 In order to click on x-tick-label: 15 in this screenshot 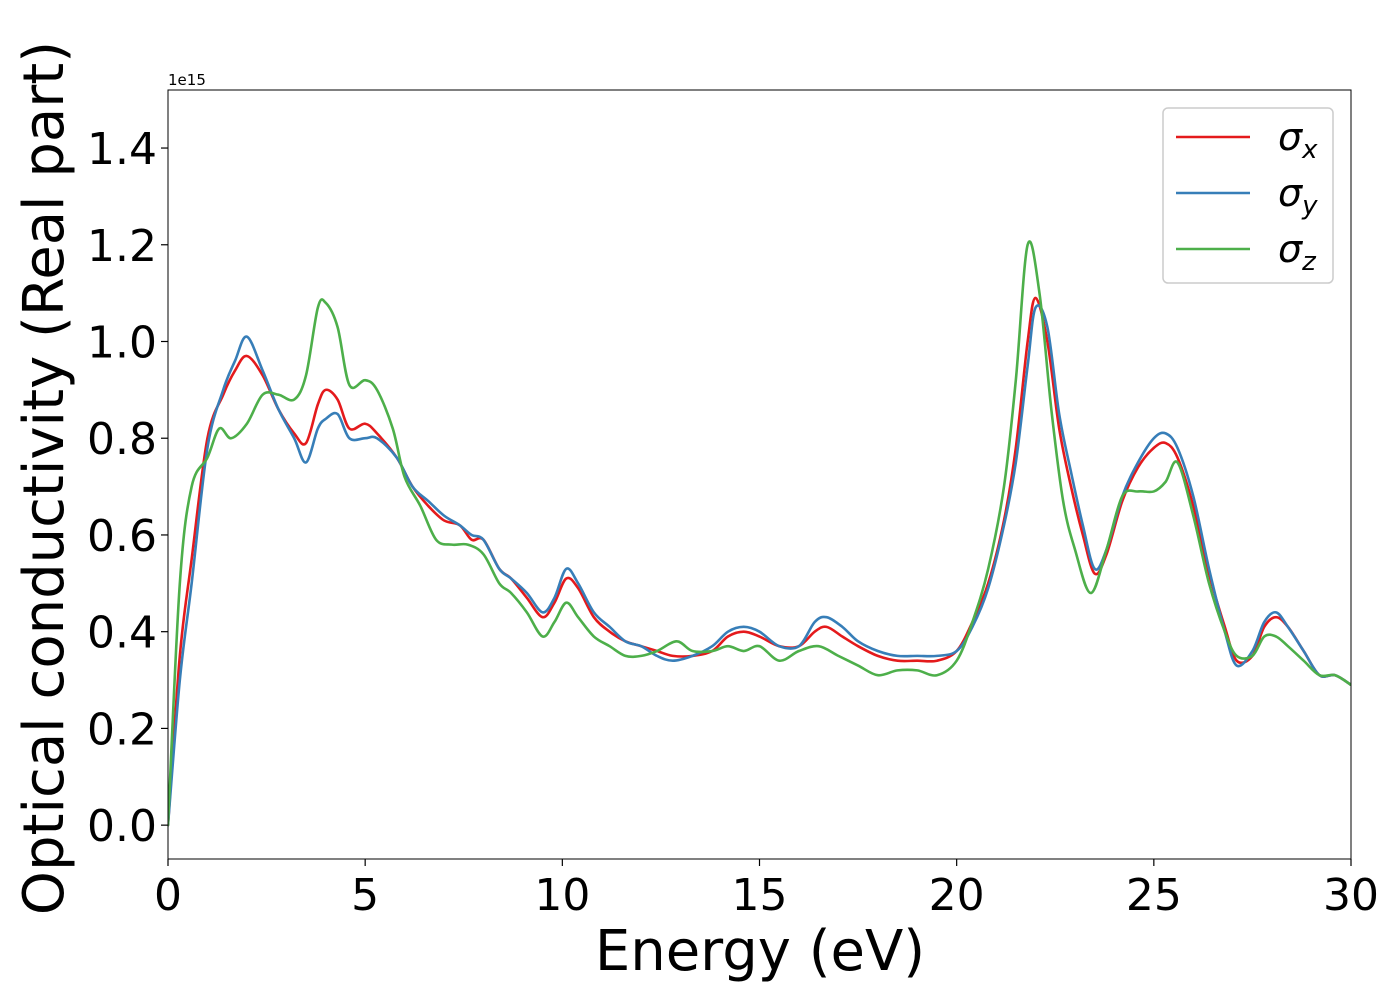, I will do `click(760, 895)`.